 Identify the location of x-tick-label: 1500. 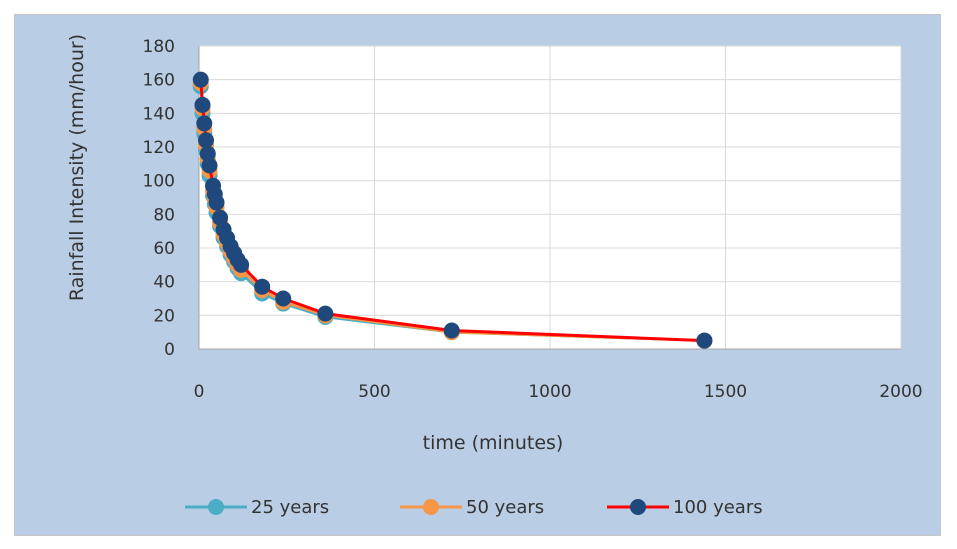
(725, 392).